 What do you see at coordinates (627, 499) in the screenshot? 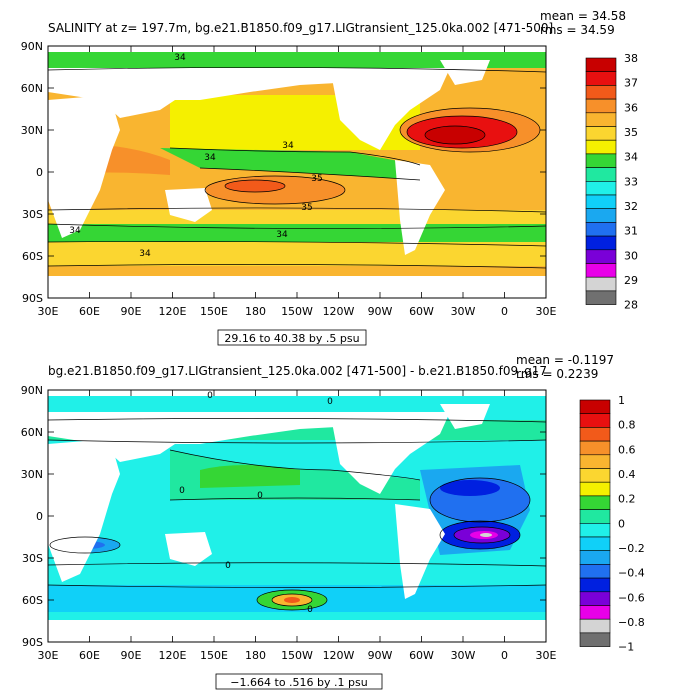
I see `colorbar-label: 0.2` at bounding box center [627, 499].